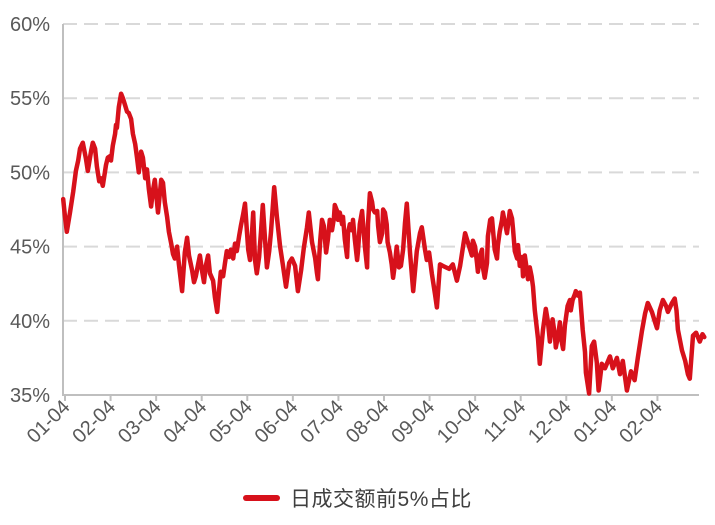 Image resolution: width=715 pixels, height=525 pixels. I want to click on legend: 日成交额前5%占比, so click(357, 498).